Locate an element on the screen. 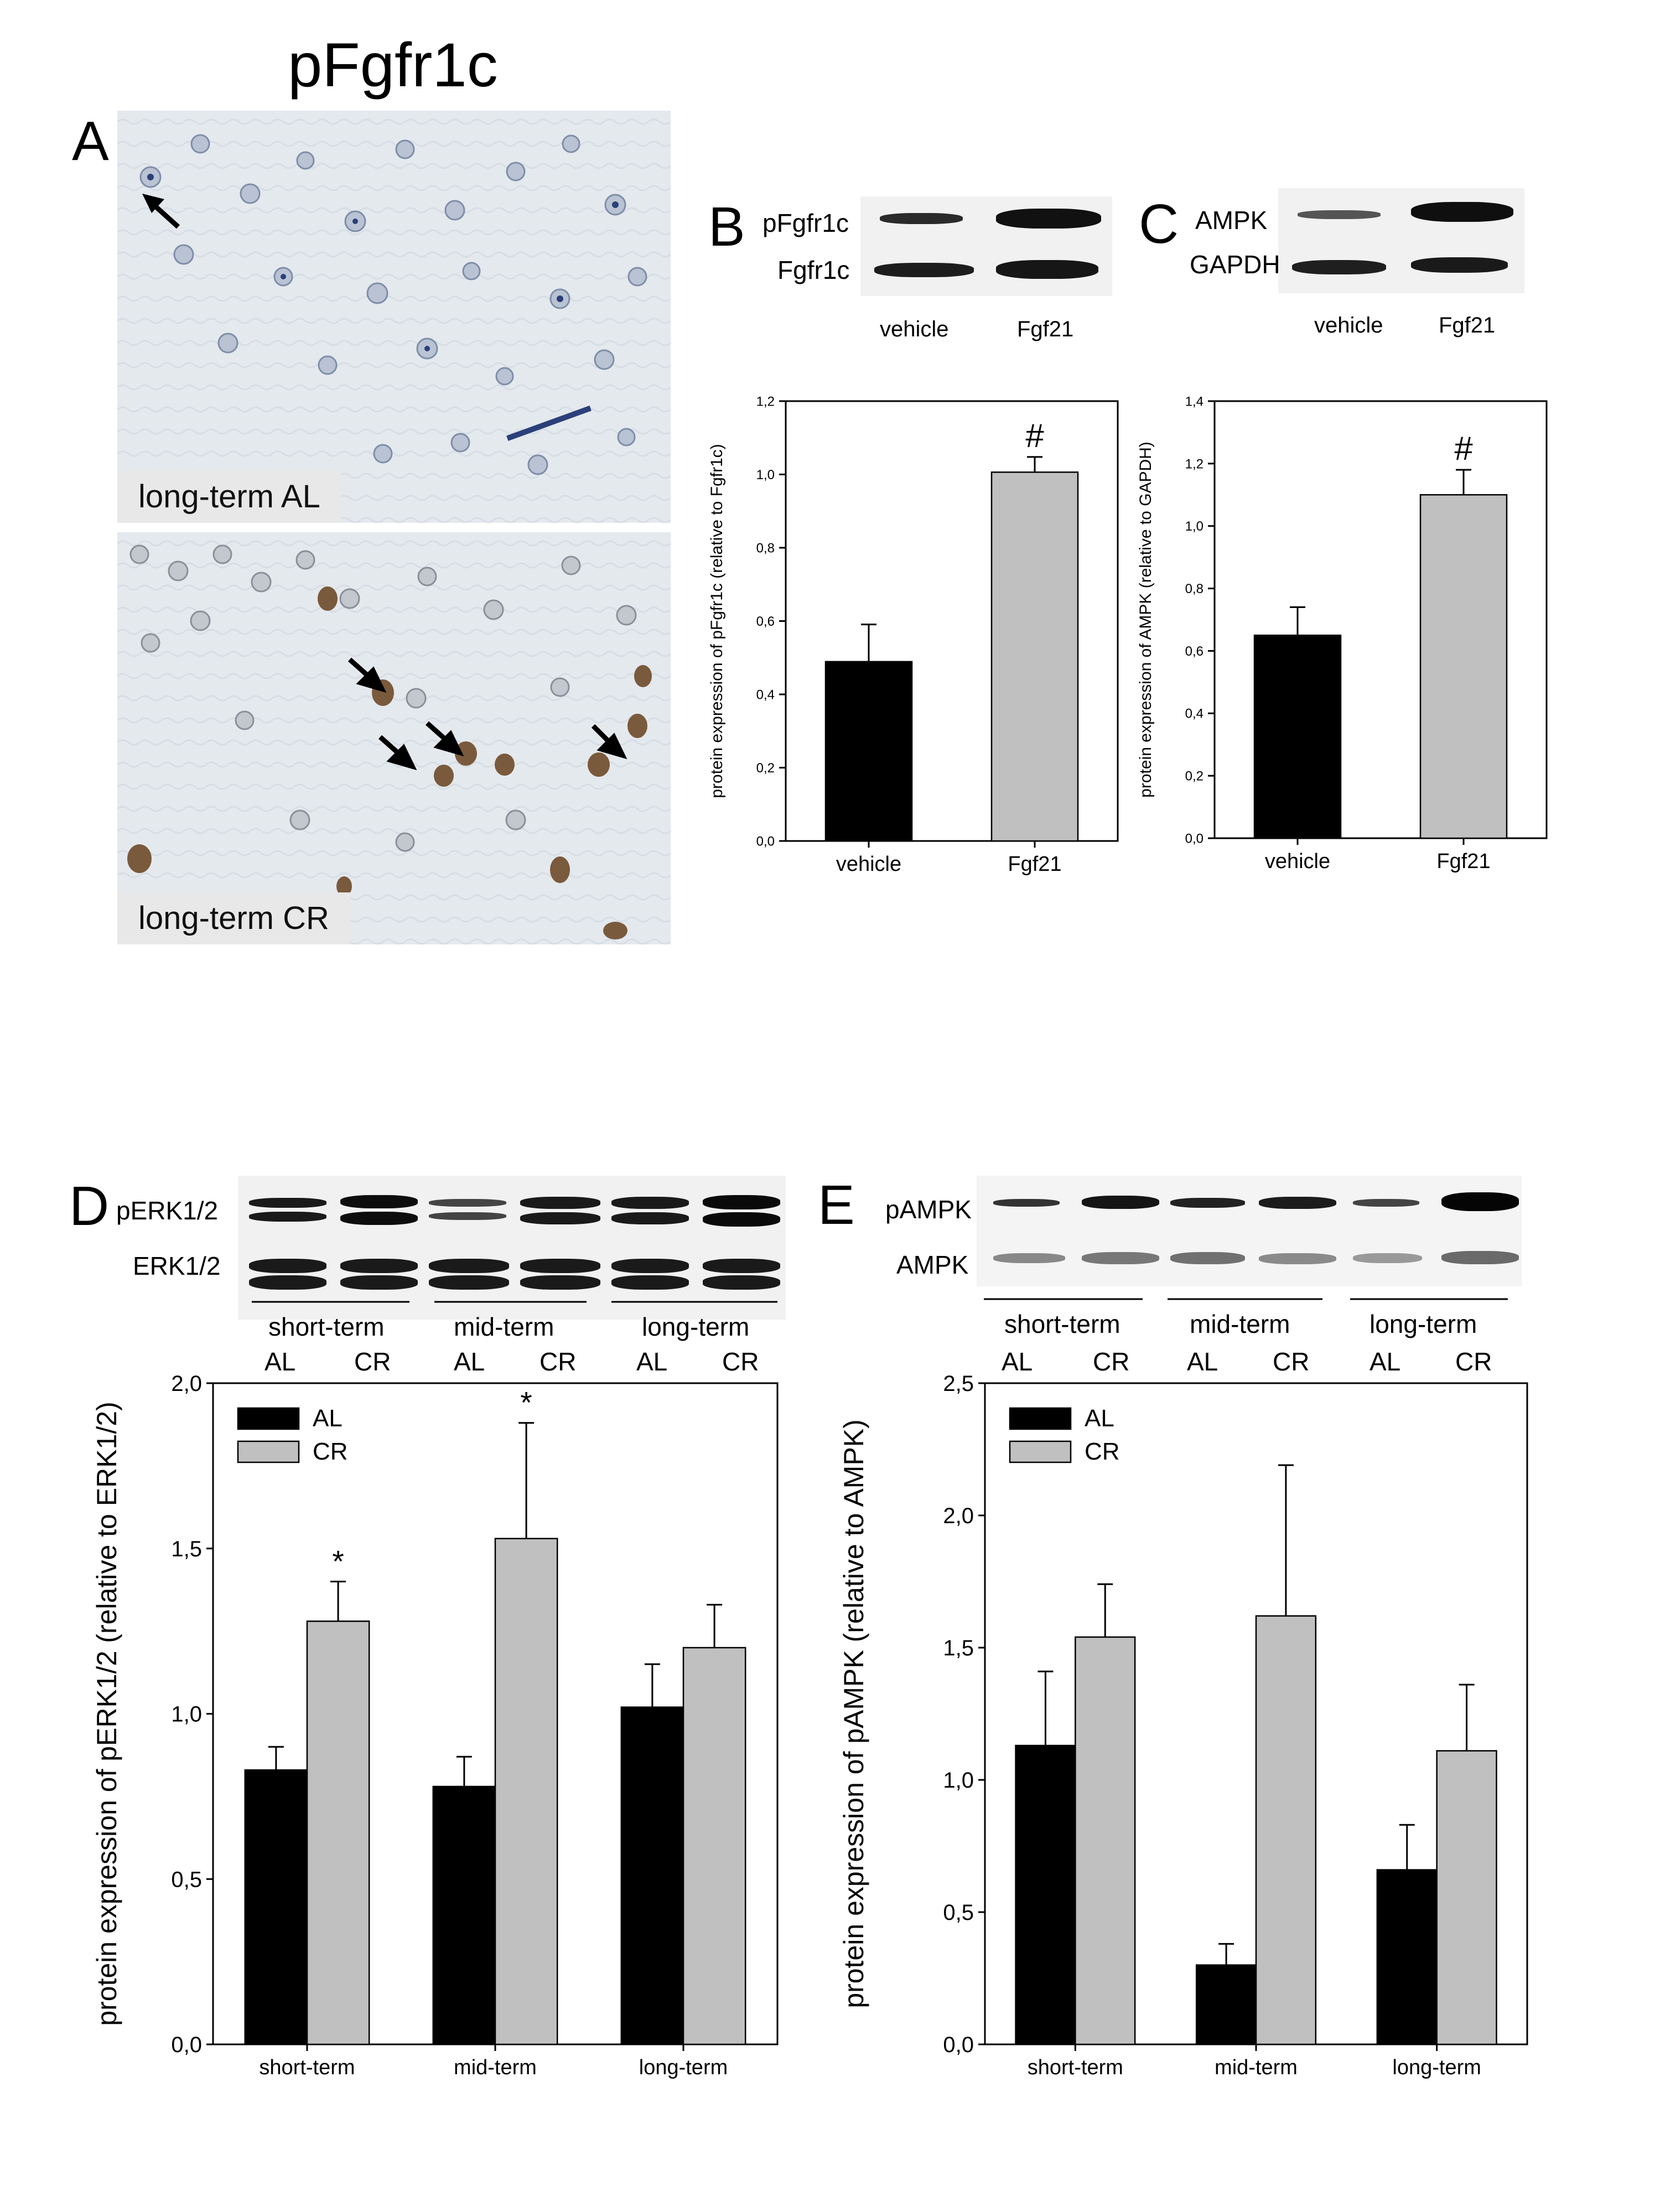 This screenshot has height=2212, width=1660. y-tick-label: 1,2 is located at coordinates (1194, 463).